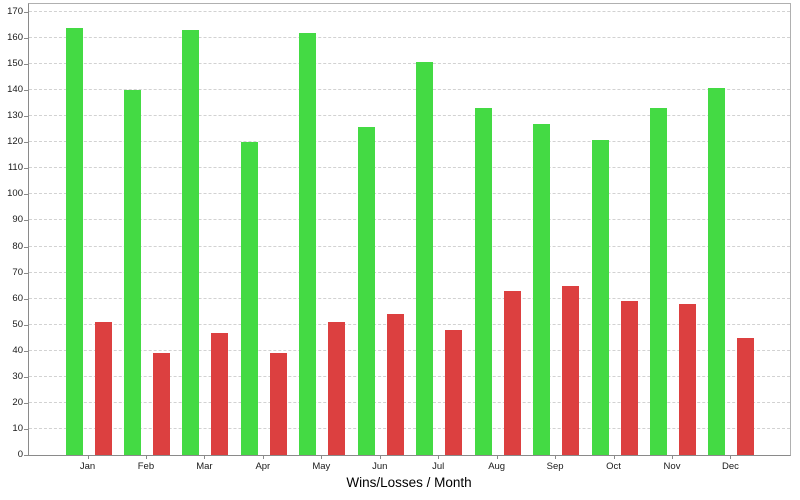 The image size is (800, 500). What do you see at coordinates (17, 428) in the screenshot?
I see `y-axis-label: 10` at bounding box center [17, 428].